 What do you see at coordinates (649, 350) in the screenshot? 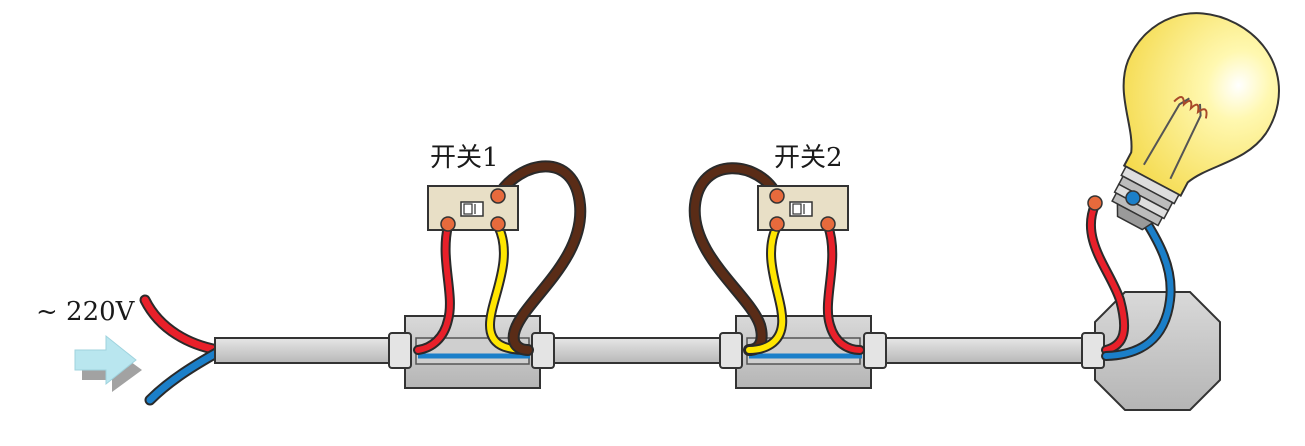
I see `conduit` at bounding box center [649, 350].